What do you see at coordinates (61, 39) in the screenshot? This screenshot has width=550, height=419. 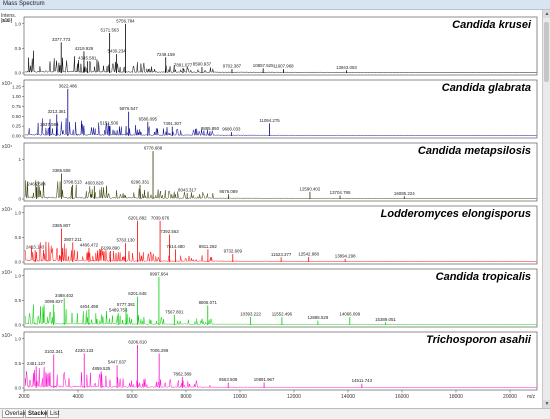 I see `peak-label: 3377.773` at bounding box center [61, 39].